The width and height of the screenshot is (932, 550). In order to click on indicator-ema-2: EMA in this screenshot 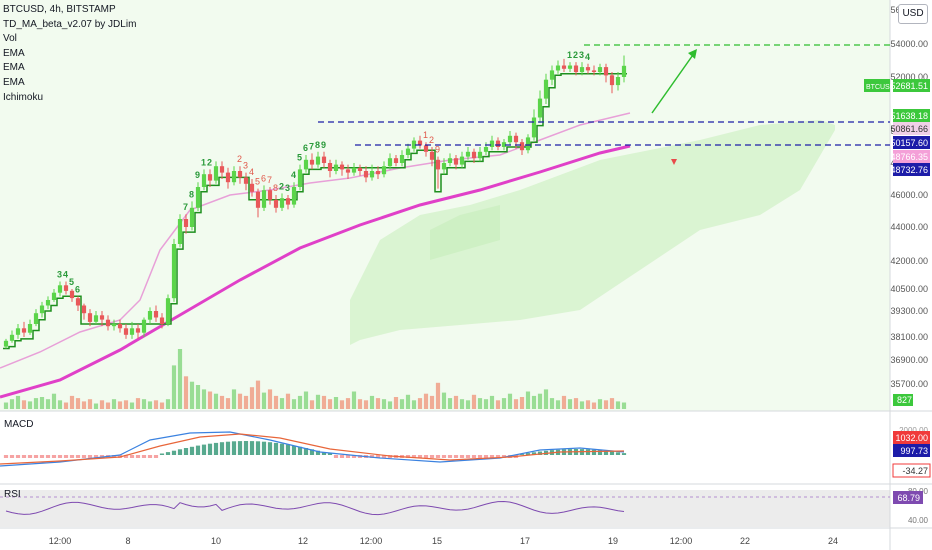, I will do `click(14, 68)`.